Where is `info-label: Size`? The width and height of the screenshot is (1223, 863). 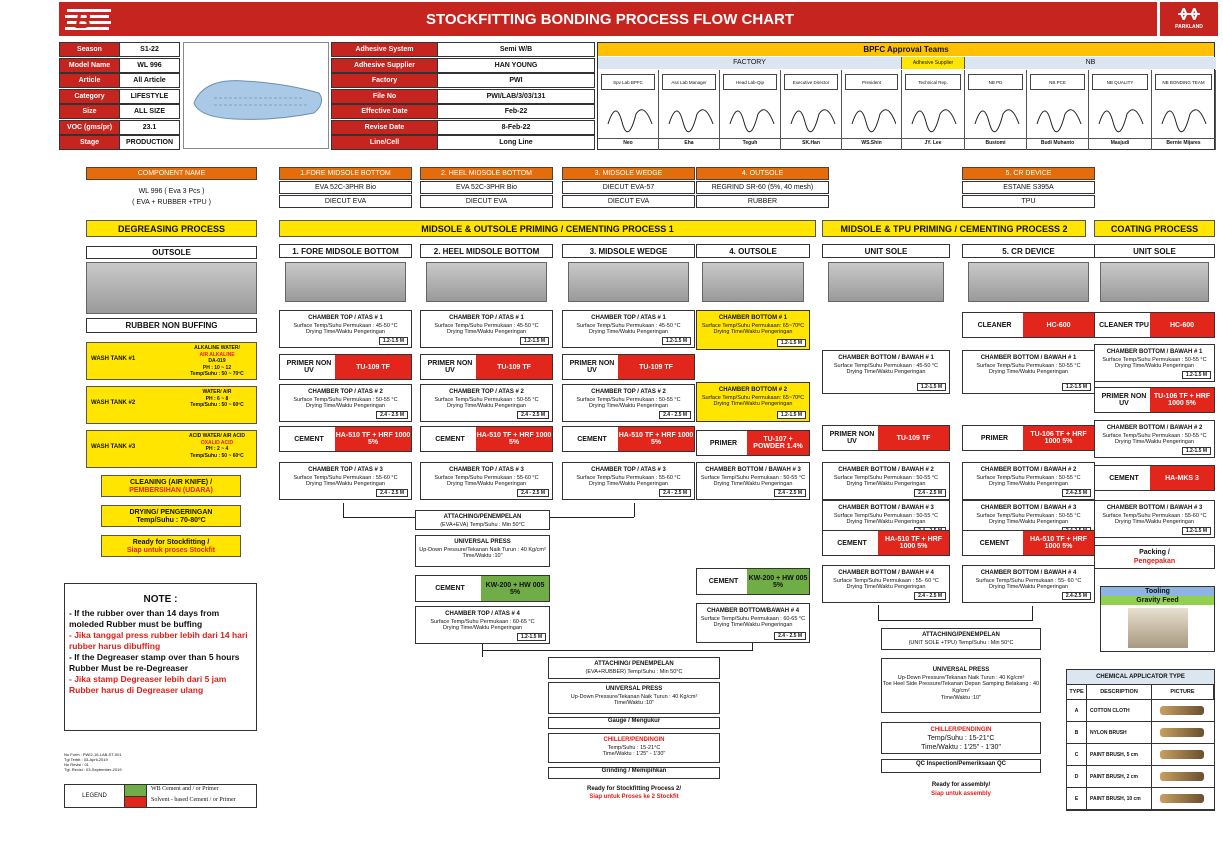 info-label: Size is located at coordinates (90, 111).